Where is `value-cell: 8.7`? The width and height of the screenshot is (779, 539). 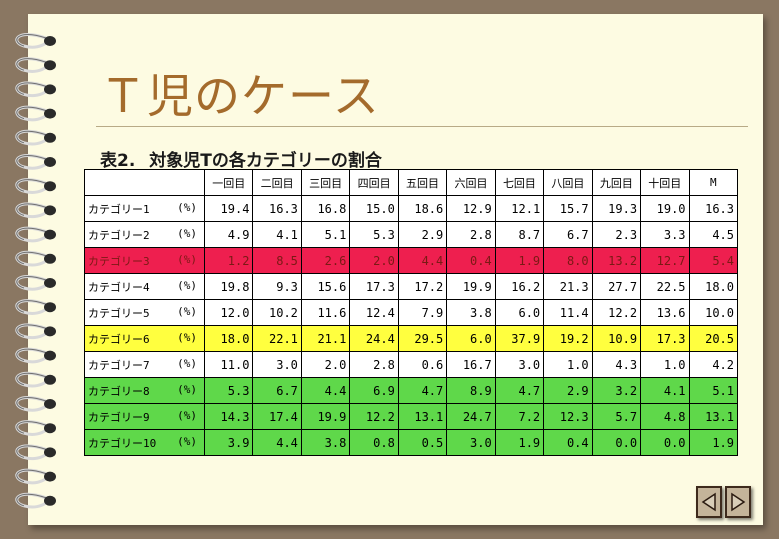
value-cell: 8.7 is located at coordinates (519, 234).